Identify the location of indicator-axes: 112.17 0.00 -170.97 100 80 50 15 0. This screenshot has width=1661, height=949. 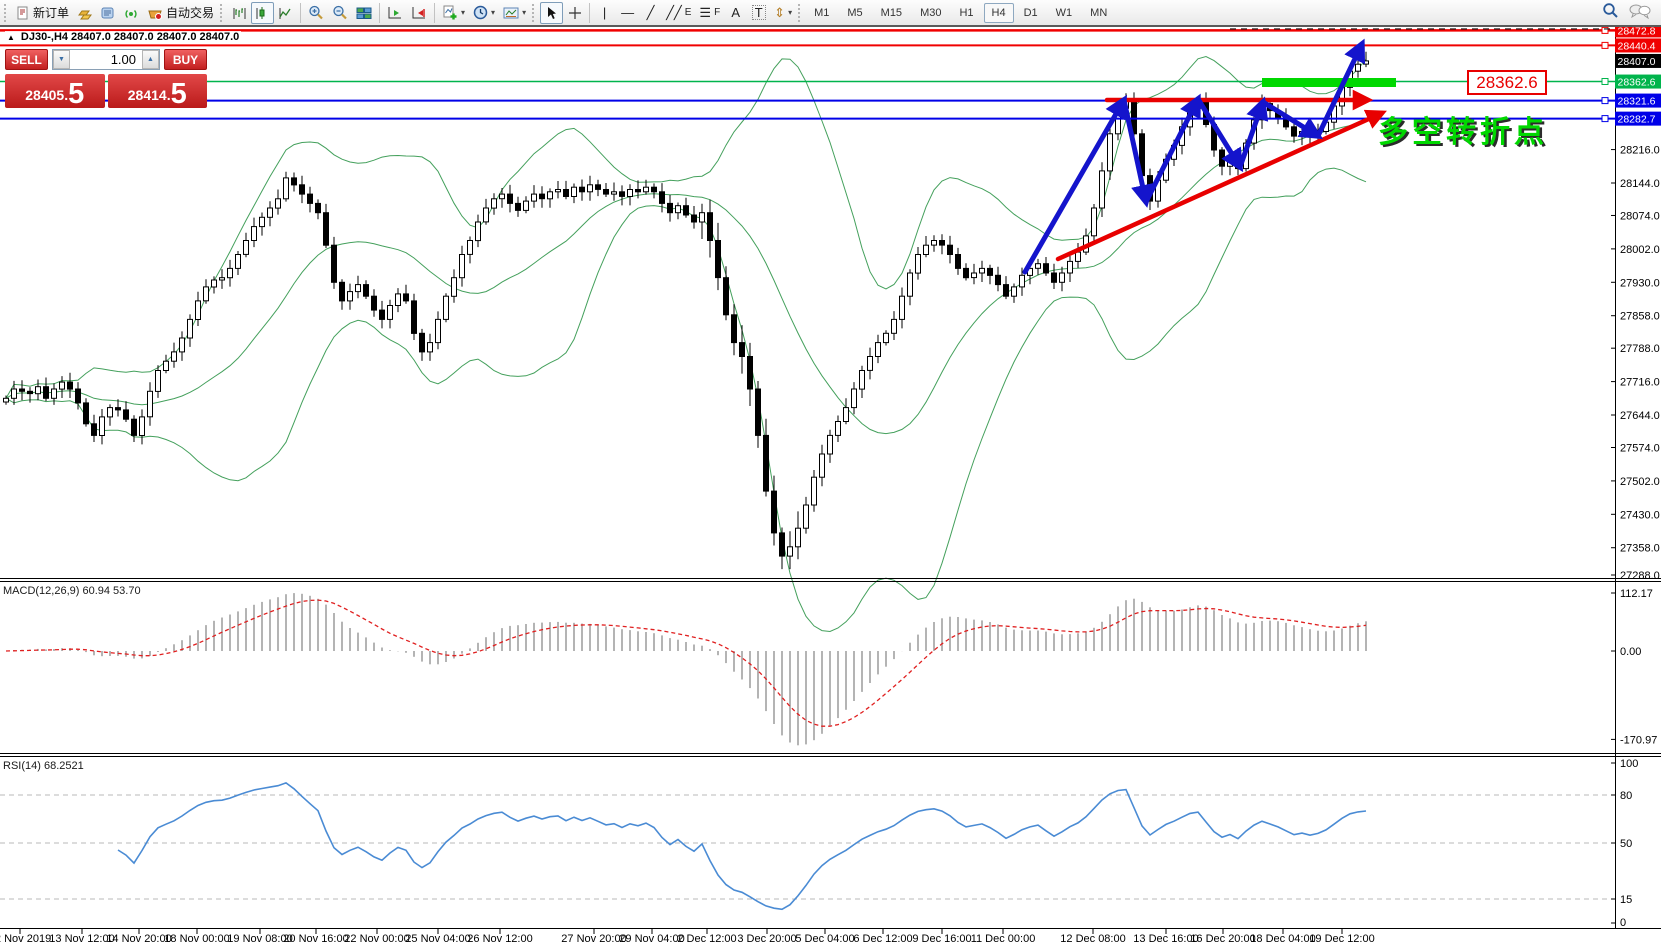
(1634, 758).